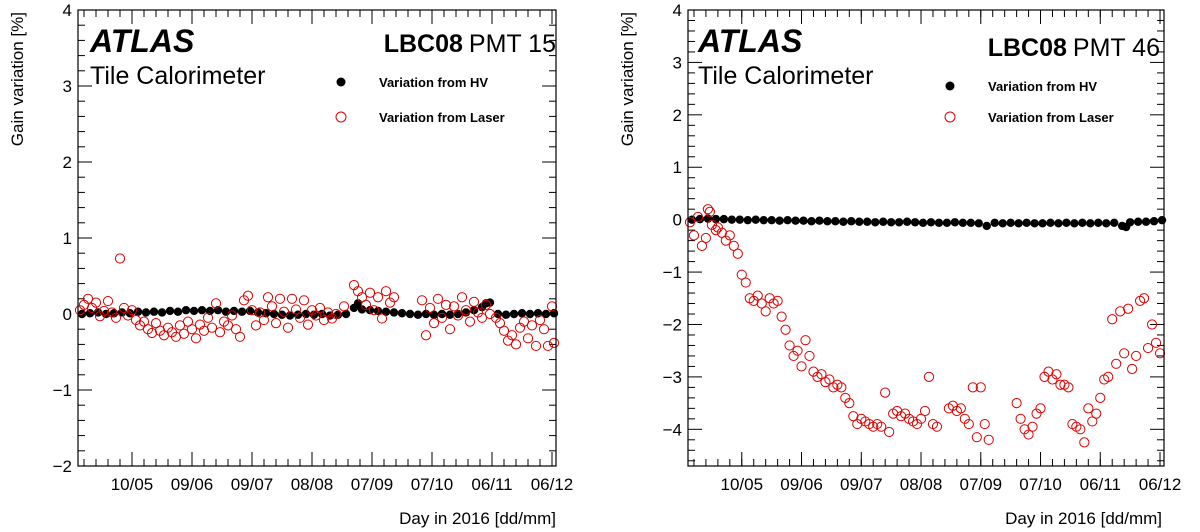 The height and width of the screenshot is (532, 1200). What do you see at coordinates (67, 162) in the screenshot?
I see `y-tick-label: 2` at bounding box center [67, 162].